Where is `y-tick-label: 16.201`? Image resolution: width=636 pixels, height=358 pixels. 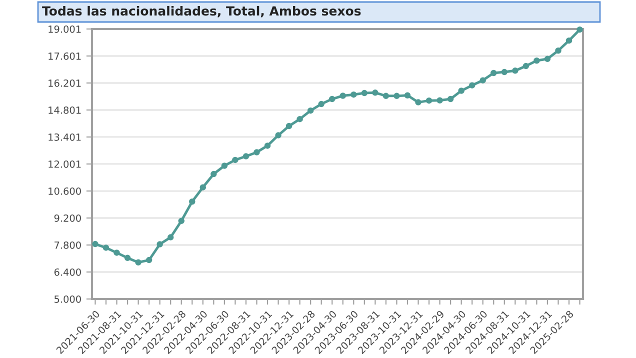 y-tick-label: 16.201 is located at coordinates (64, 83).